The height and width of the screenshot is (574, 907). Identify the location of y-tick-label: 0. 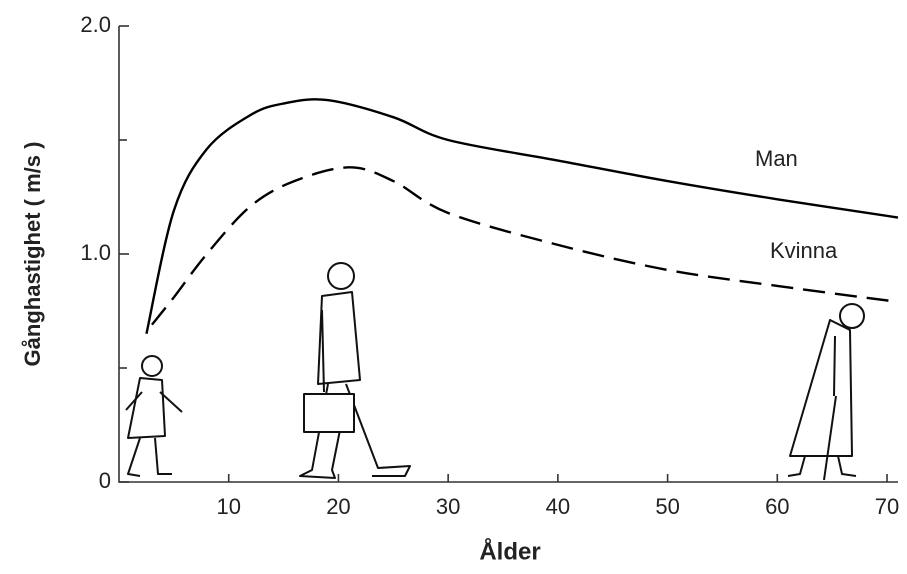
(105, 480).